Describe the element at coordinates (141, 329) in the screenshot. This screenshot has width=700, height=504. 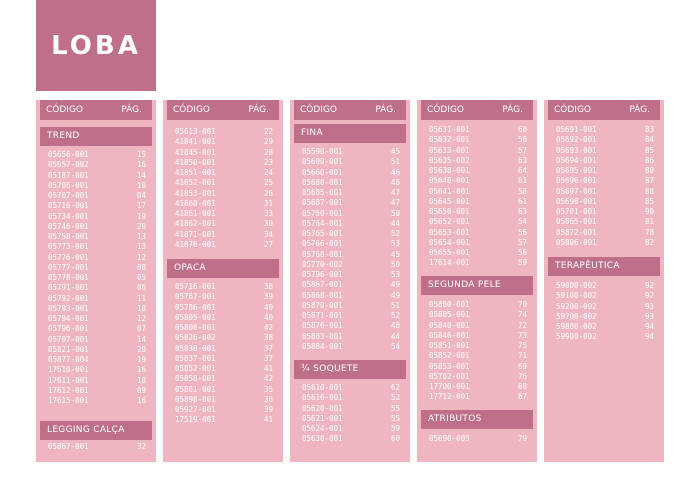
I see `page-number: 07` at that location.